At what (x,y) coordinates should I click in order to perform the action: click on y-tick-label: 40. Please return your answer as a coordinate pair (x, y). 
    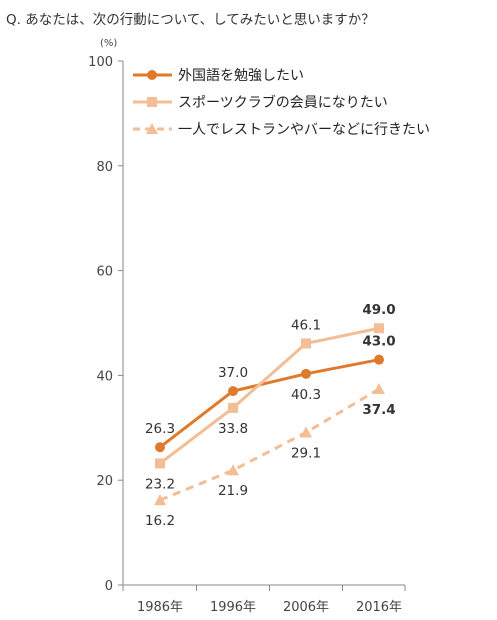
    Looking at the image, I should click on (104, 376).